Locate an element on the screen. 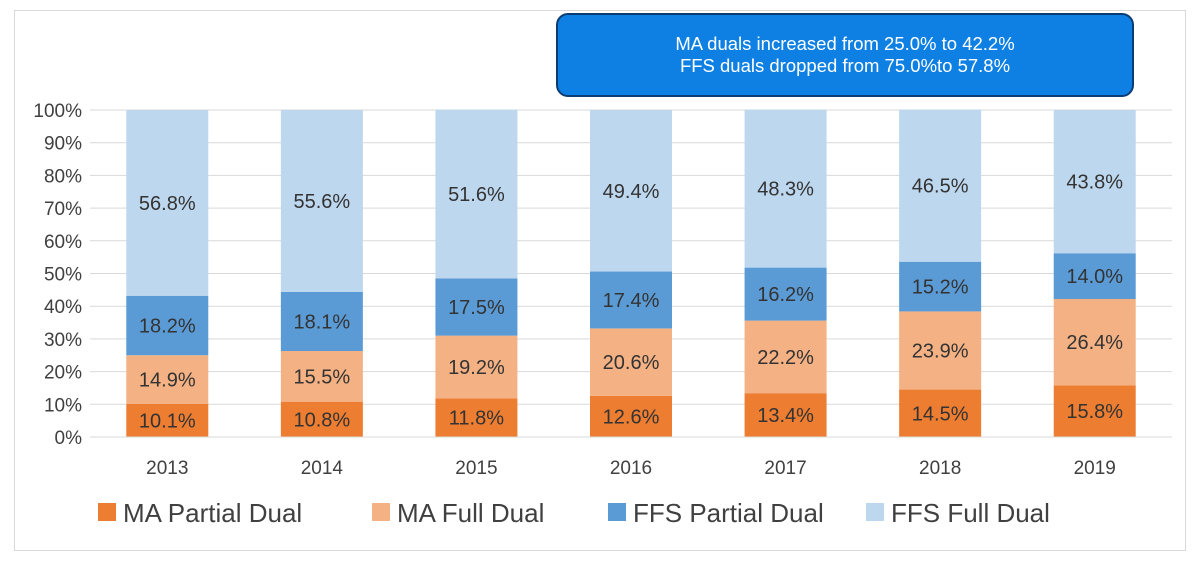  x-tick-label-2016: 2016 is located at coordinates (631, 468).